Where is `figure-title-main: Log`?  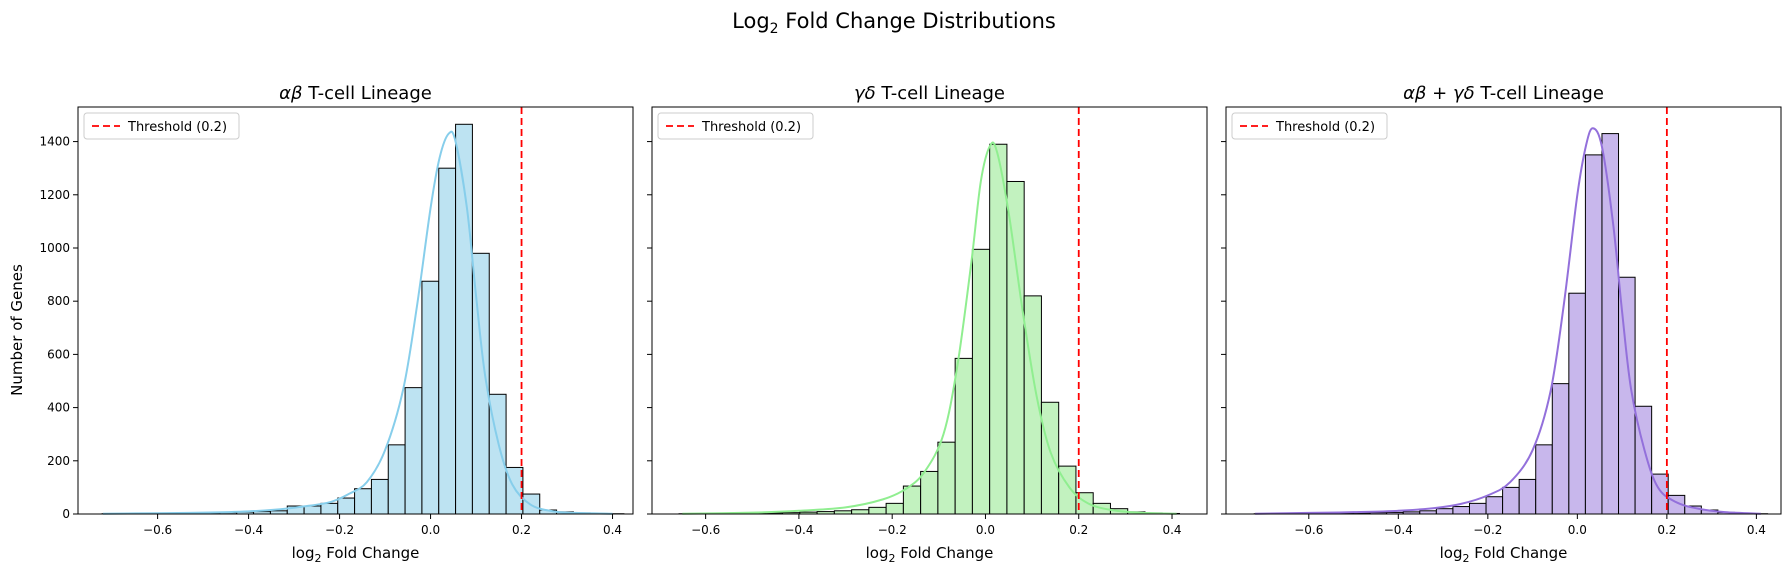 figure-title-main: Log is located at coordinates (751, 21).